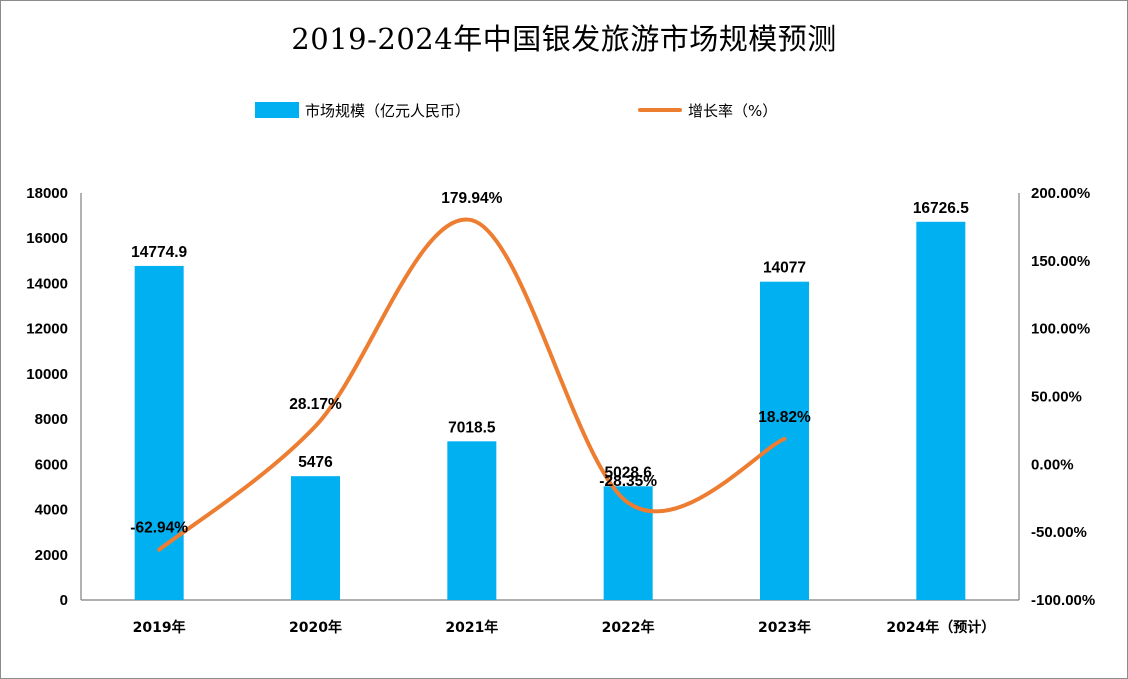  What do you see at coordinates (47, 329) in the screenshot?
I see `y-left-tick-label: 12000` at bounding box center [47, 329].